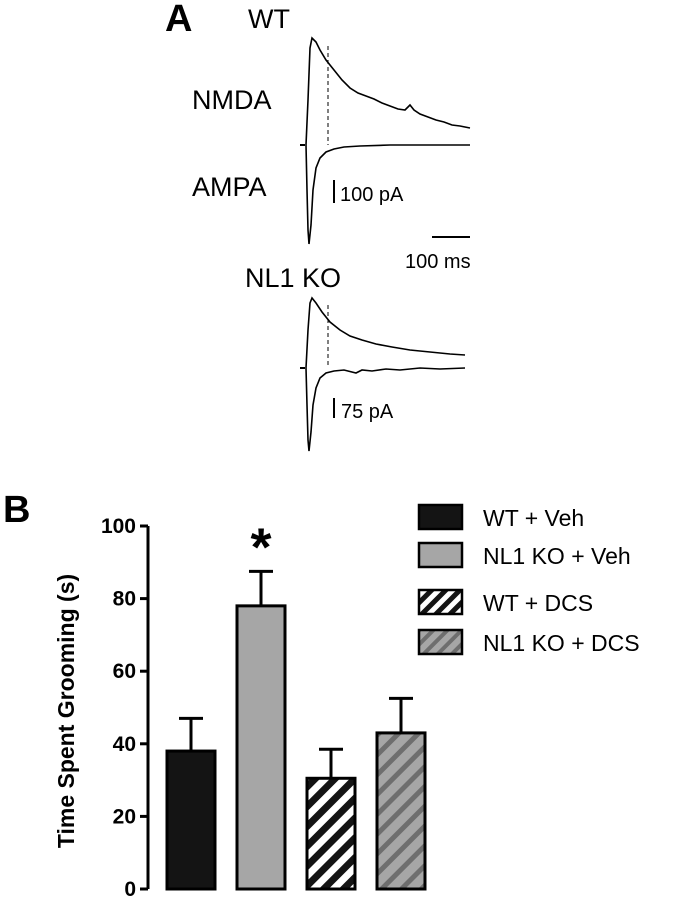  Describe the element at coordinates (293, 278) in the screenshot. I see `ko-title: NL1 KO` at that location.